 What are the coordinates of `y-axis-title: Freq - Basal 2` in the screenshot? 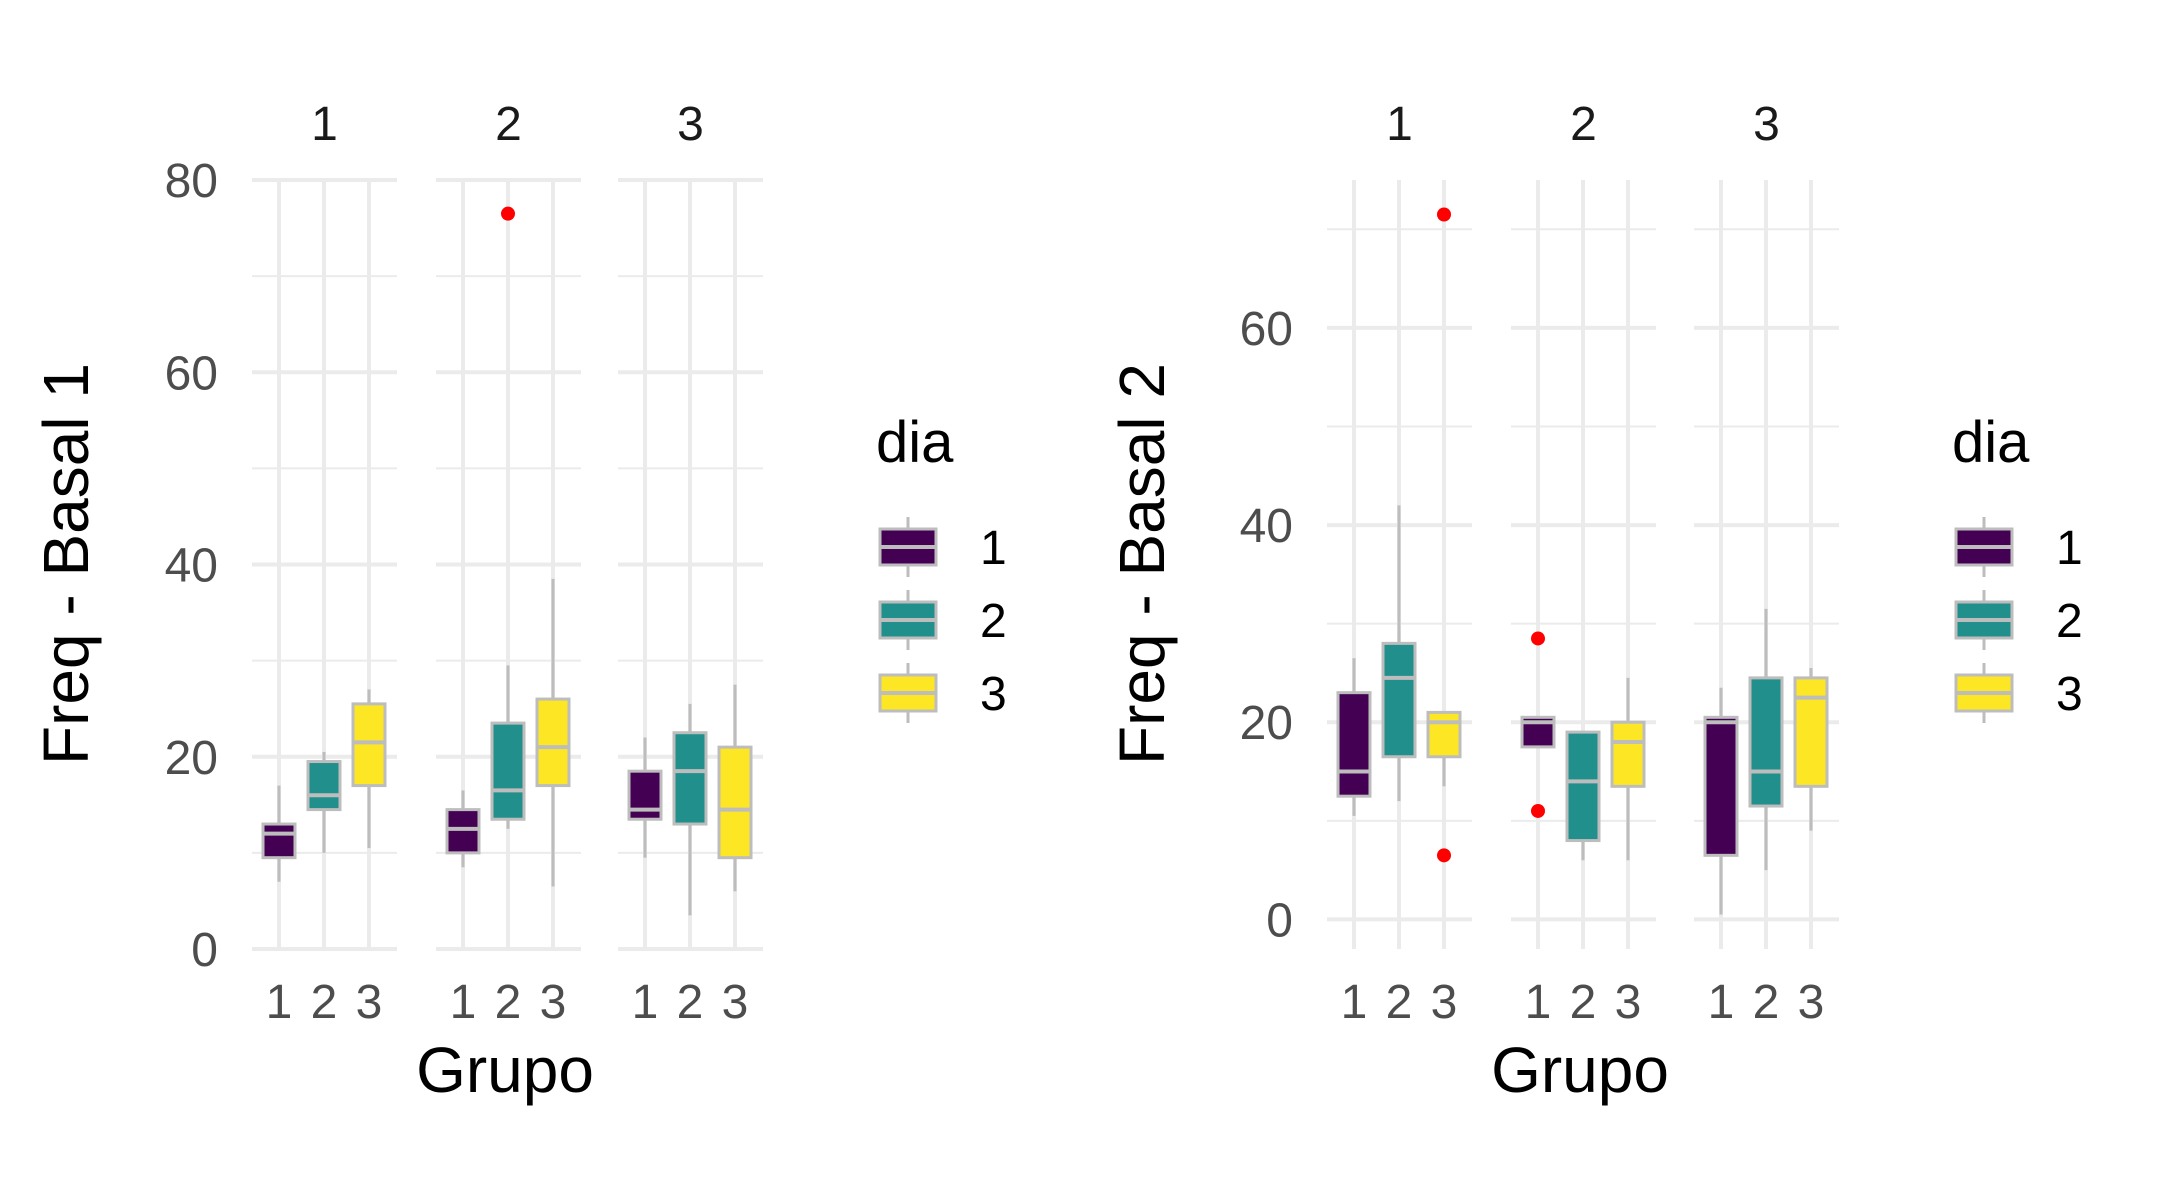 It's located at (1142, 564).